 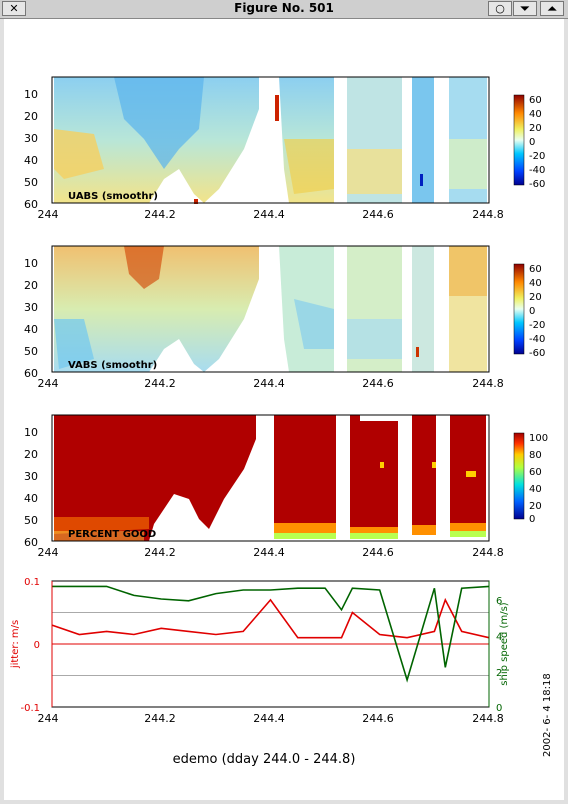 I want to click on pg-colorbar: 100 80 60 40 20 0, so click(x=530, y=478).